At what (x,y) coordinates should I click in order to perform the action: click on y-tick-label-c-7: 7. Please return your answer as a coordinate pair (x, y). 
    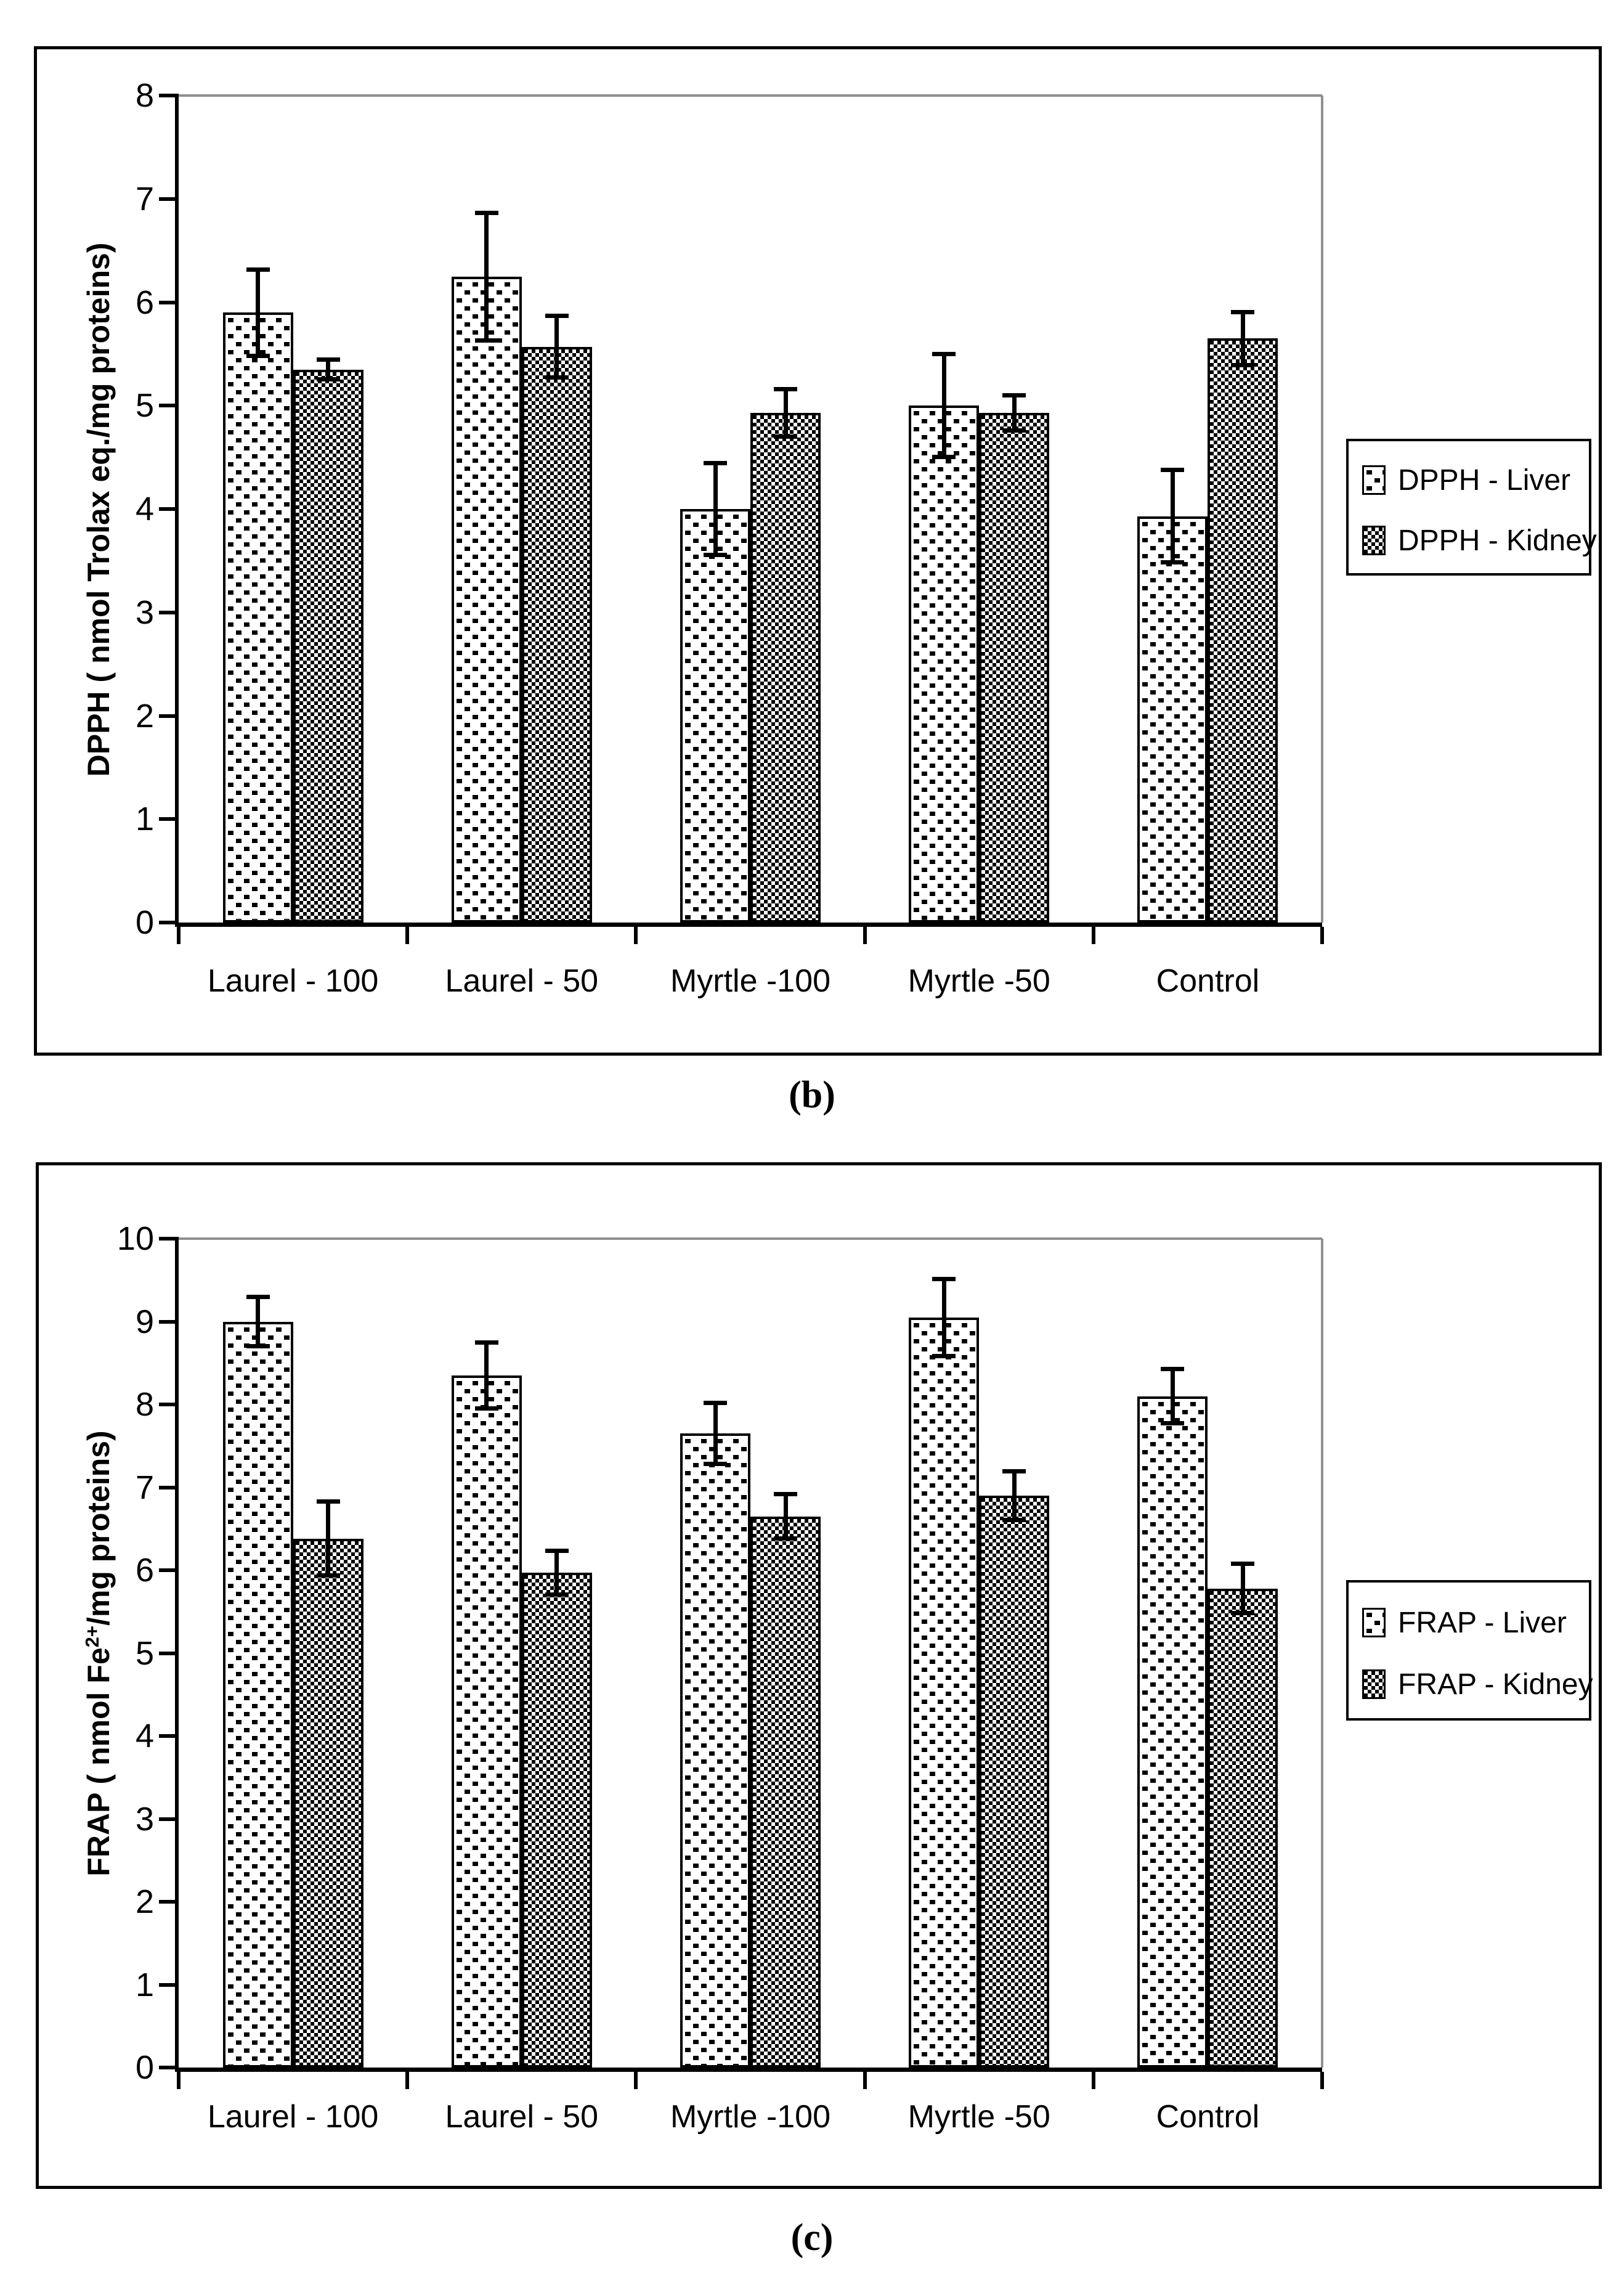
    Looking at the image, I should click on (144, 1487).